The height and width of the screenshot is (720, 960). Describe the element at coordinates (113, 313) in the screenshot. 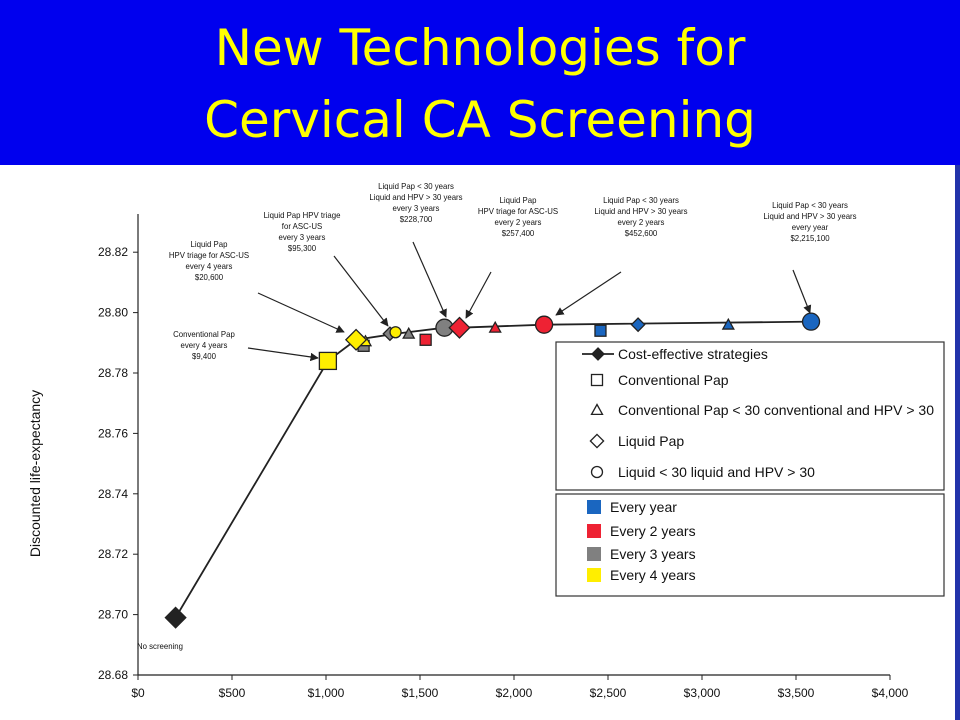

I see `y-tick-label: 28.80` at that location.